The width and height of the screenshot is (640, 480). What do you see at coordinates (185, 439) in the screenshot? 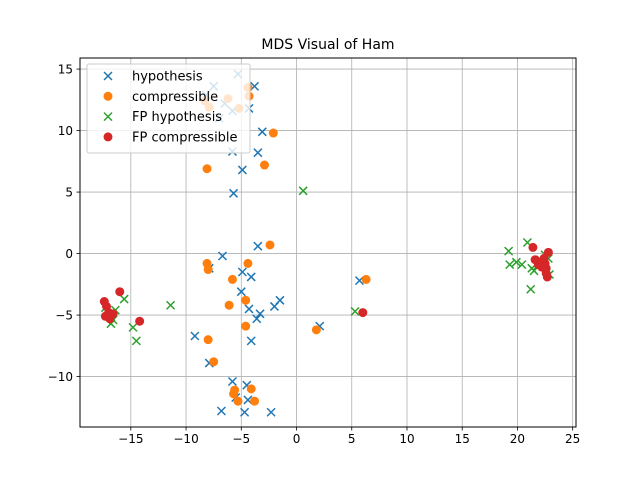
I see `x-tick-label: −10` at bounding box center [185, 439].